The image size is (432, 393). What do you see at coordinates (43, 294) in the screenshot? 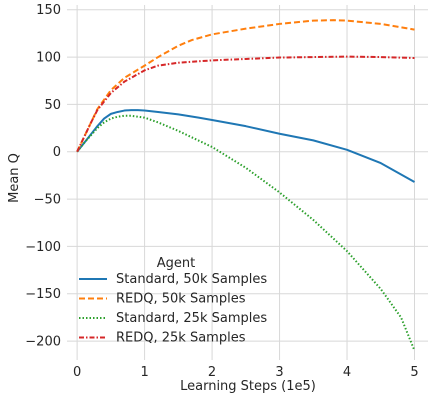
I see `y-tick-label: −150` at bounding box center [43, 294].